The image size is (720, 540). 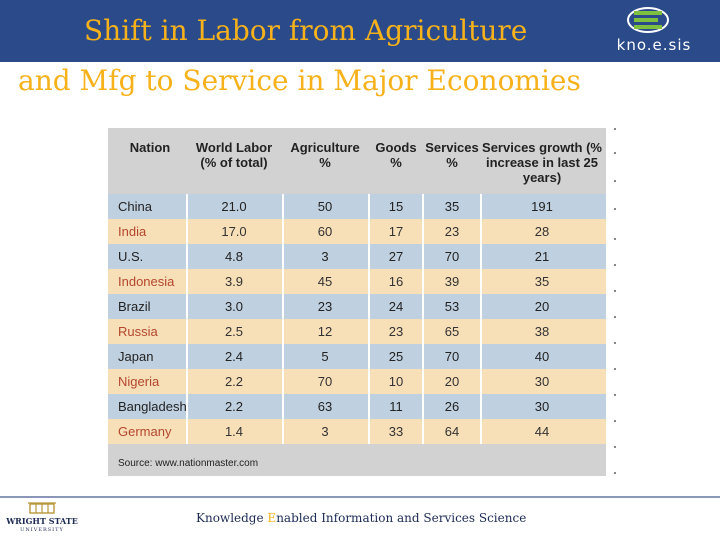 What do you see at coordinates (234, 306) in the screenshot?
I see `cell-world-labor: 3.0` at bounding box center [234, 306].